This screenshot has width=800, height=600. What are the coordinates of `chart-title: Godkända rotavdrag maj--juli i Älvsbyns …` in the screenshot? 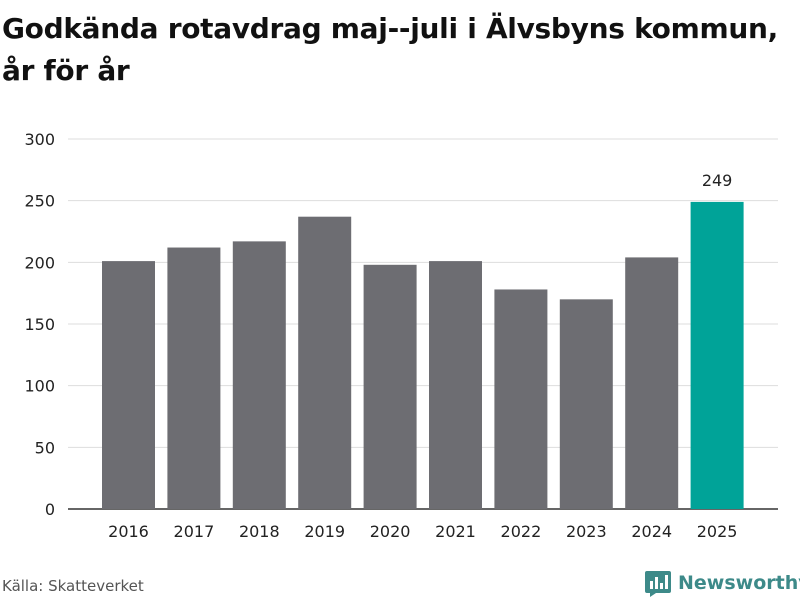 It's located at (390, 49).